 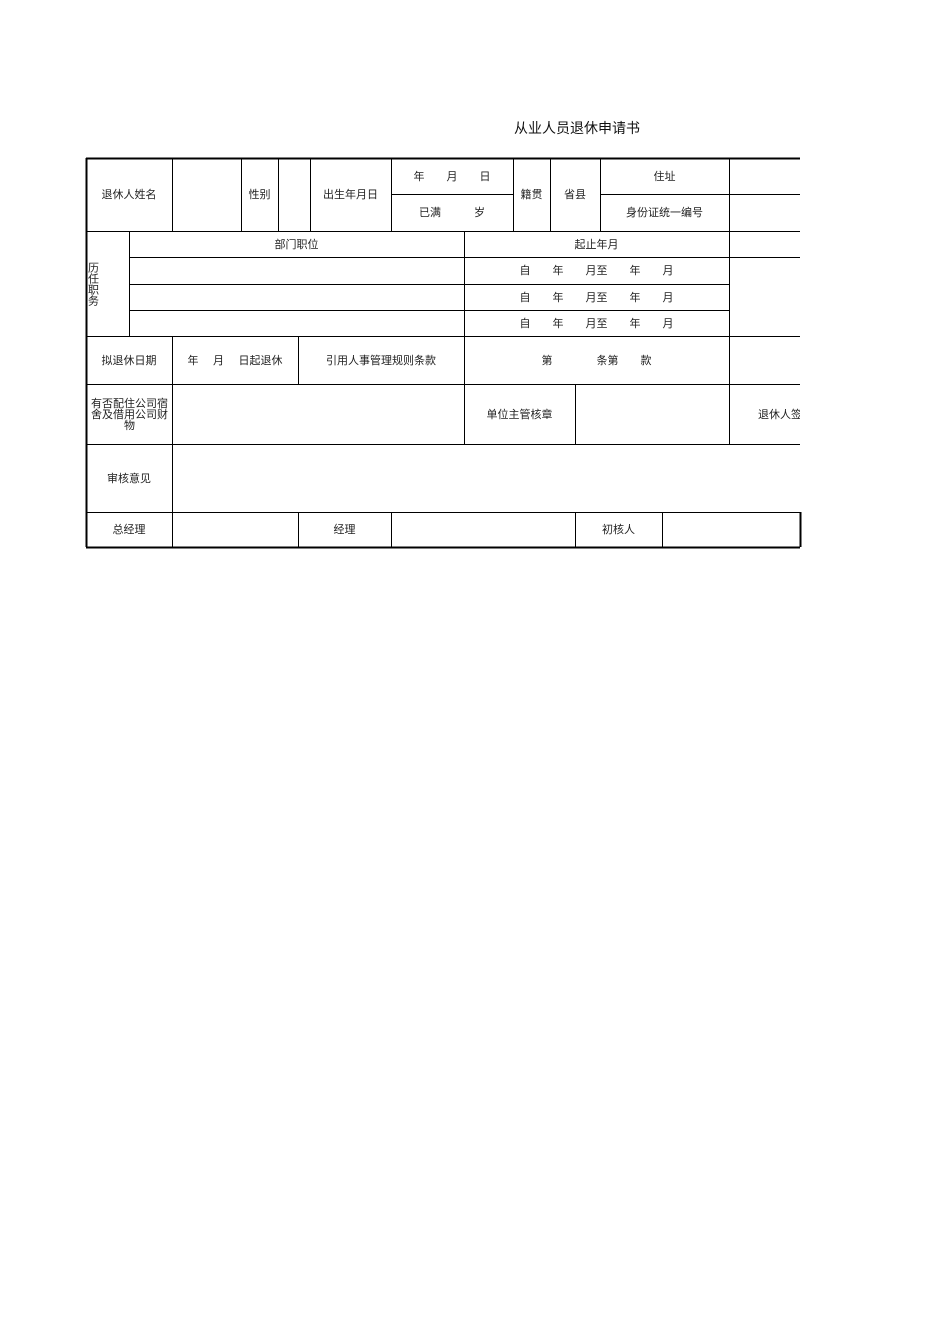 I want to click on form-cell-label: 退休人签, so click(x=779, y=414).